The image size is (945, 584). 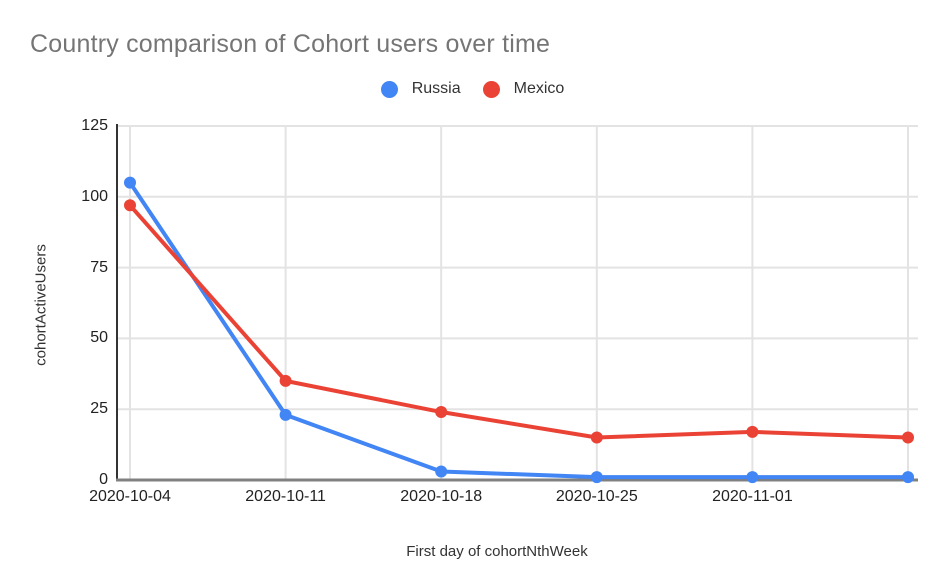 I want to click on x-tick-label: 2020-11-01, so click(x=752, y=496).